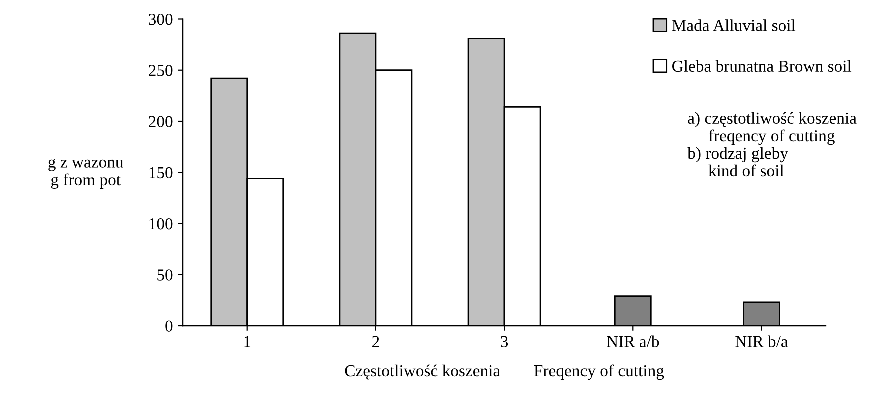 The width and height of the screenshot is (893, 401). I want to click on y-tick-label: 150, so click(161, 173).